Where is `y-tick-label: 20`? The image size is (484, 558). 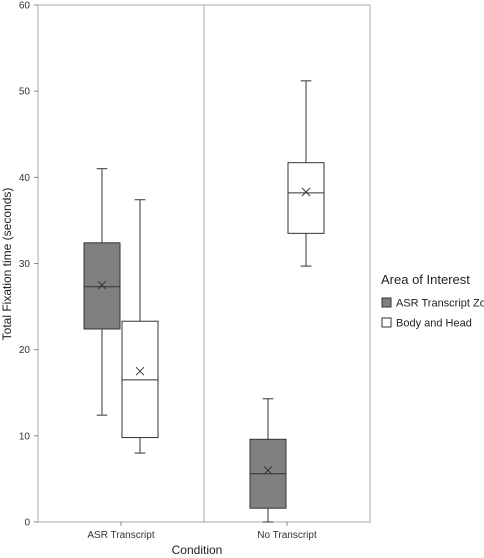 y-tick-label: 20 is located at coordinates (25, 350).